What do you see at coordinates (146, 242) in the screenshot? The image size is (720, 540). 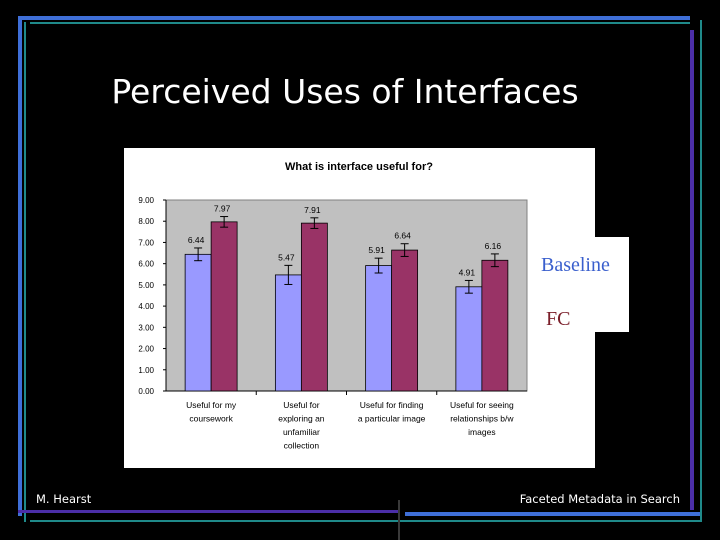 I see `y-tick-label: 7.00` at bounding box center [146, 242].